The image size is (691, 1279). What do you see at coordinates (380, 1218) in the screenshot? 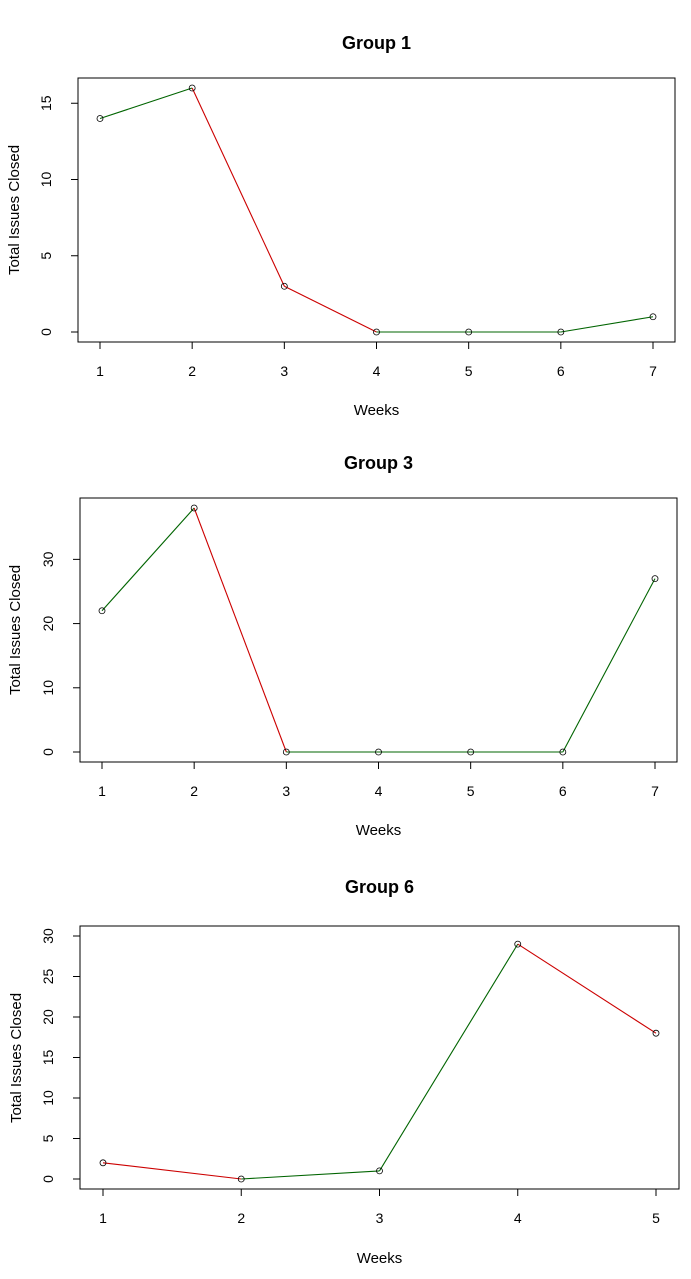
I see `chart-3-x-tick-label: 3` at bounding box center [380, 1218].